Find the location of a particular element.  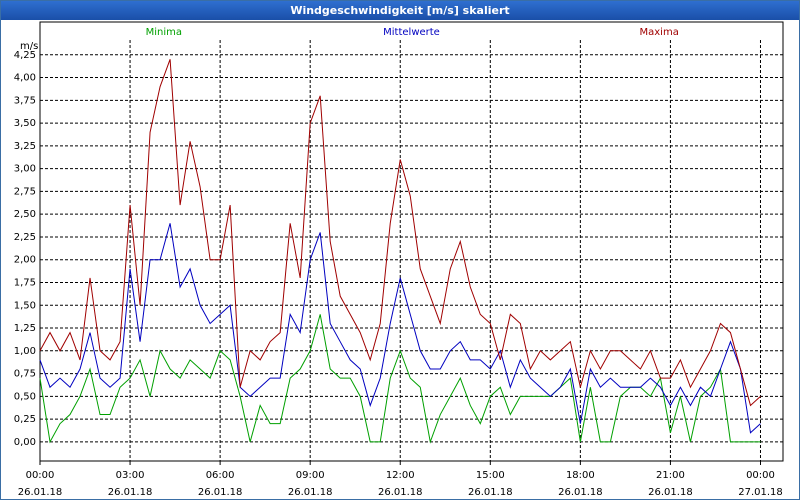

y-tick-label: 0,75 is located at coordinates (25, 374).